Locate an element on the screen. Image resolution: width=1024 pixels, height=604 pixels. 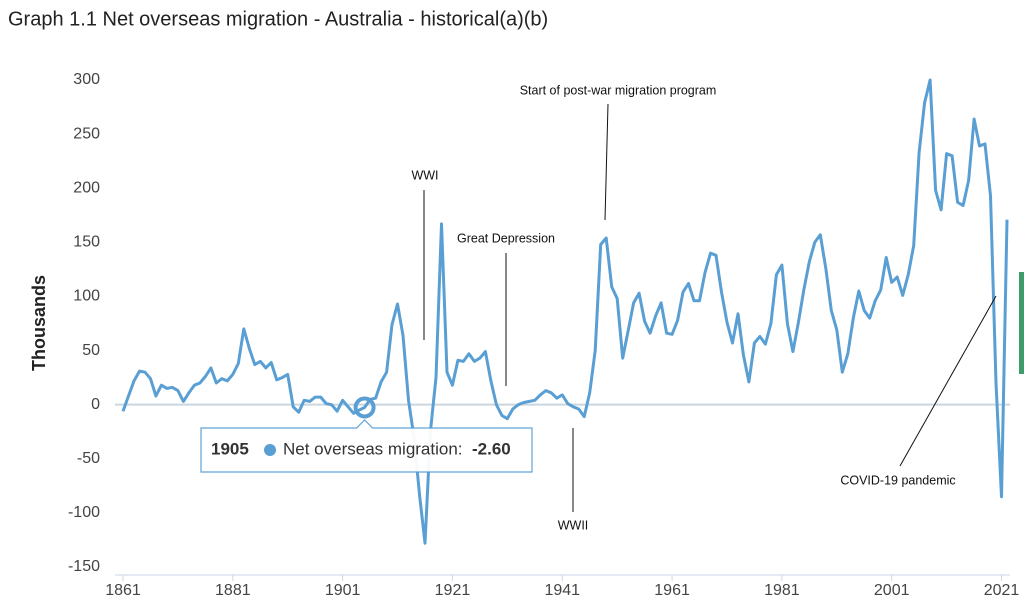
tooltip-x: 1905 is located at coordinates (230, 448).